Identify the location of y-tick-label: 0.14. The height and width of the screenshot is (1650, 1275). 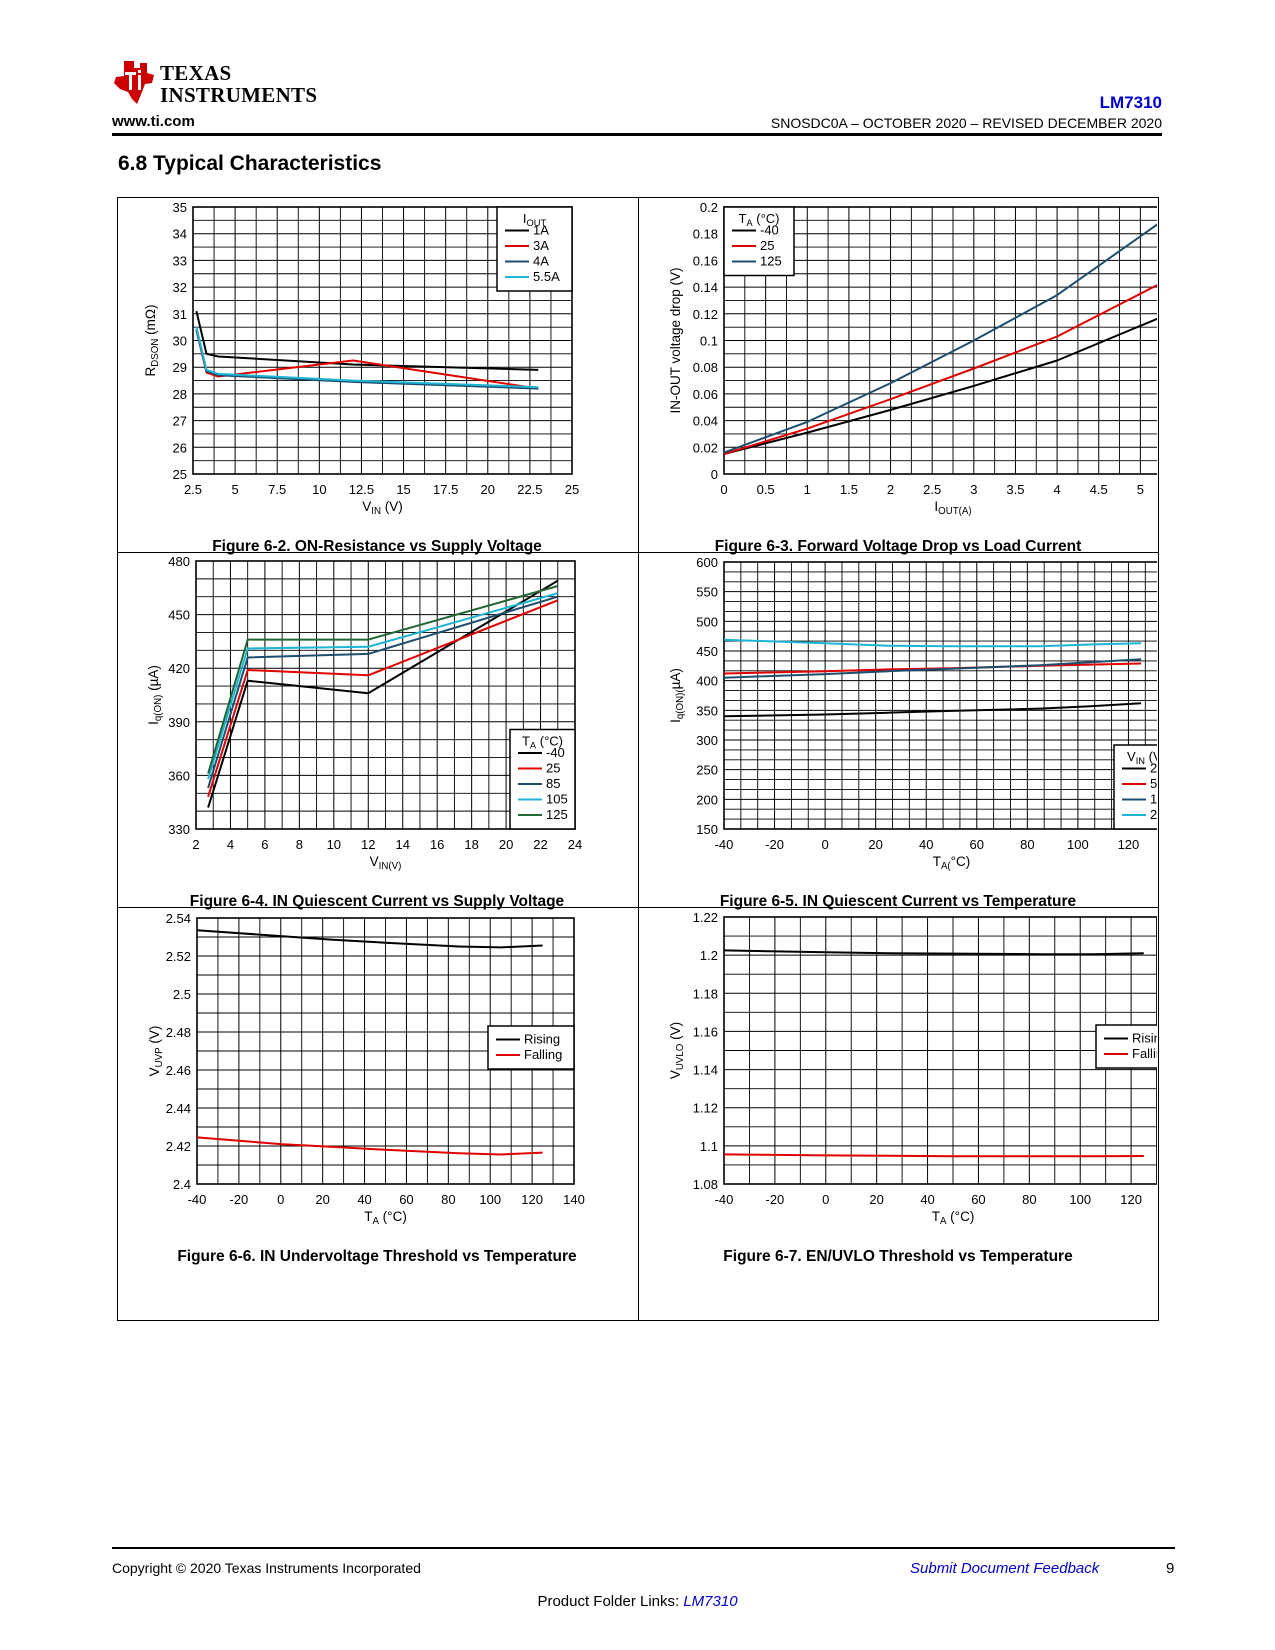
(705, 287).